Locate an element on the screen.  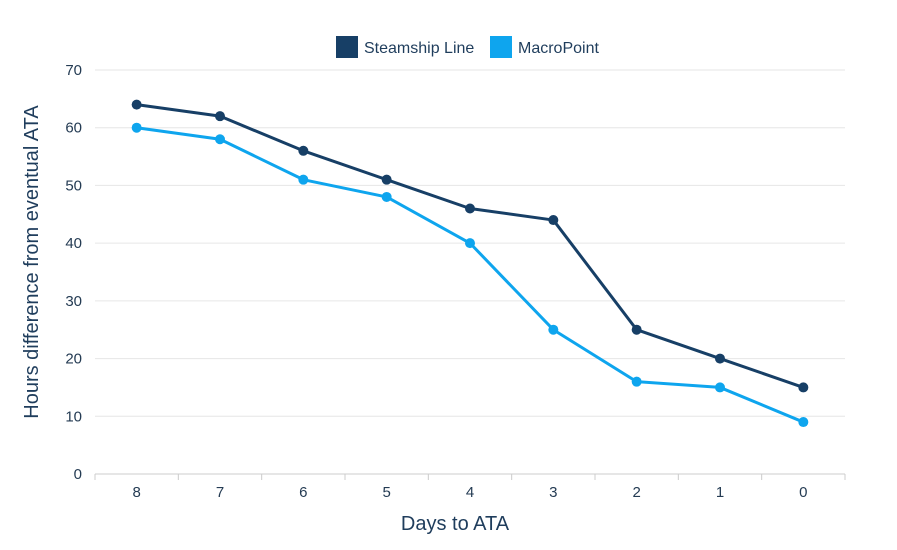
x-tick-label-1: 1 is located at coordinates (720, 492).